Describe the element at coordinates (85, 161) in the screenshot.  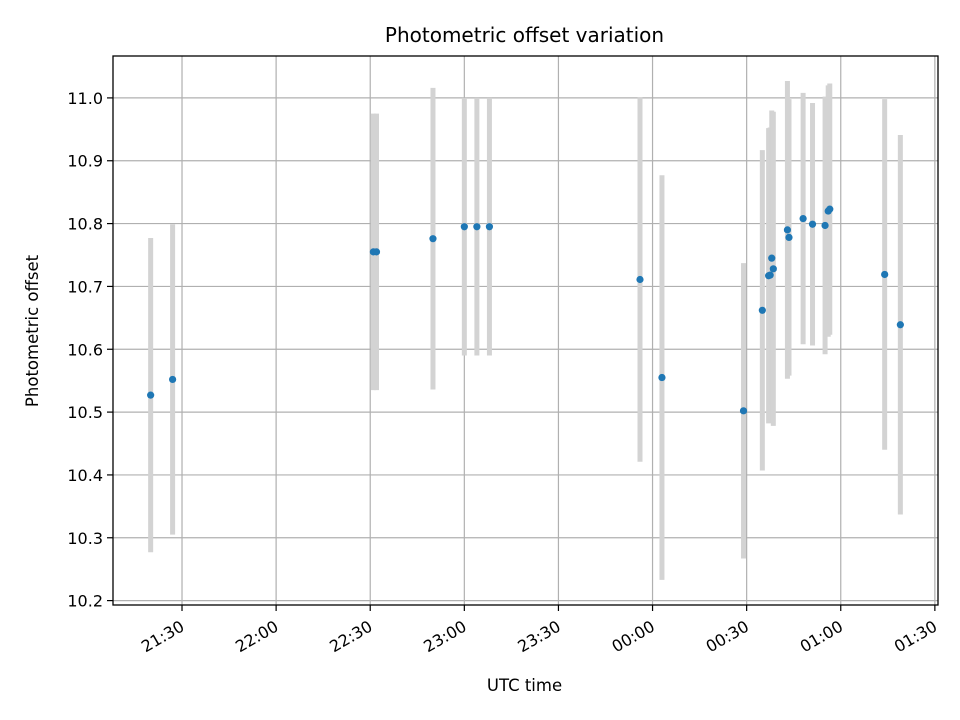
I see `y-tick-label: 10.9` at that location.